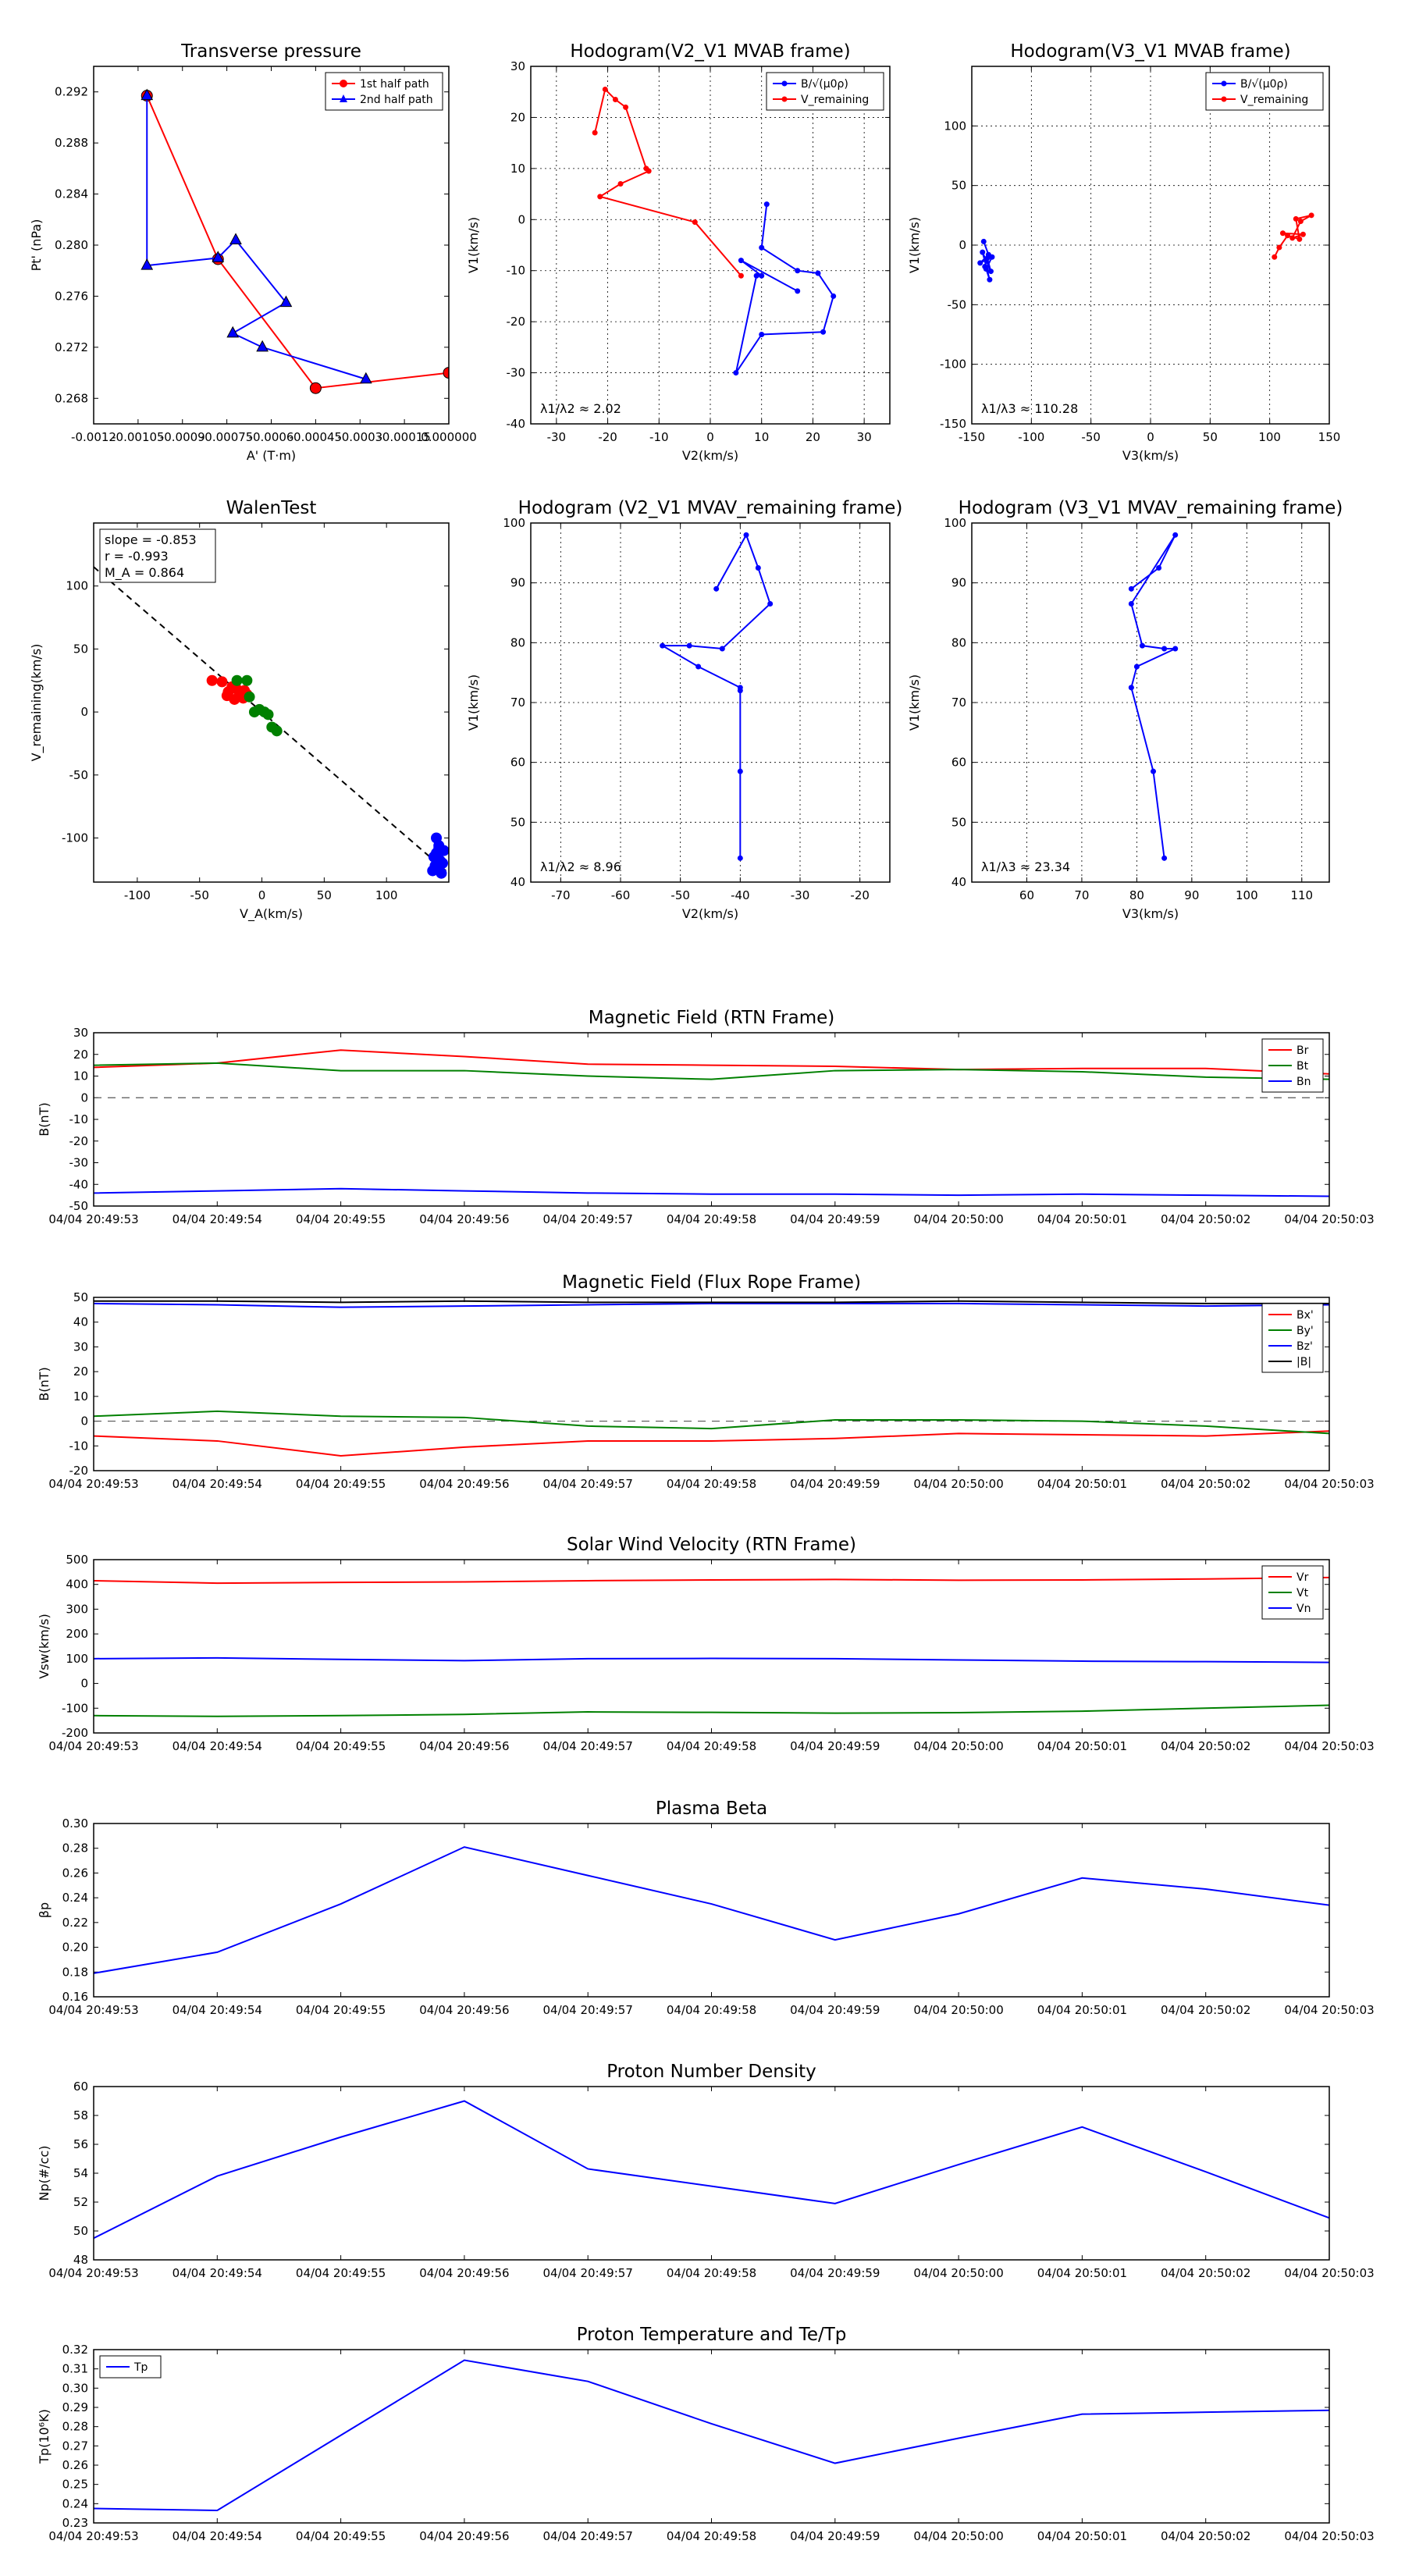 Image resolution: width=1405 pixels, height=2576 pixels. I want to click on y-tick-label: 48, so click(81, 2260).